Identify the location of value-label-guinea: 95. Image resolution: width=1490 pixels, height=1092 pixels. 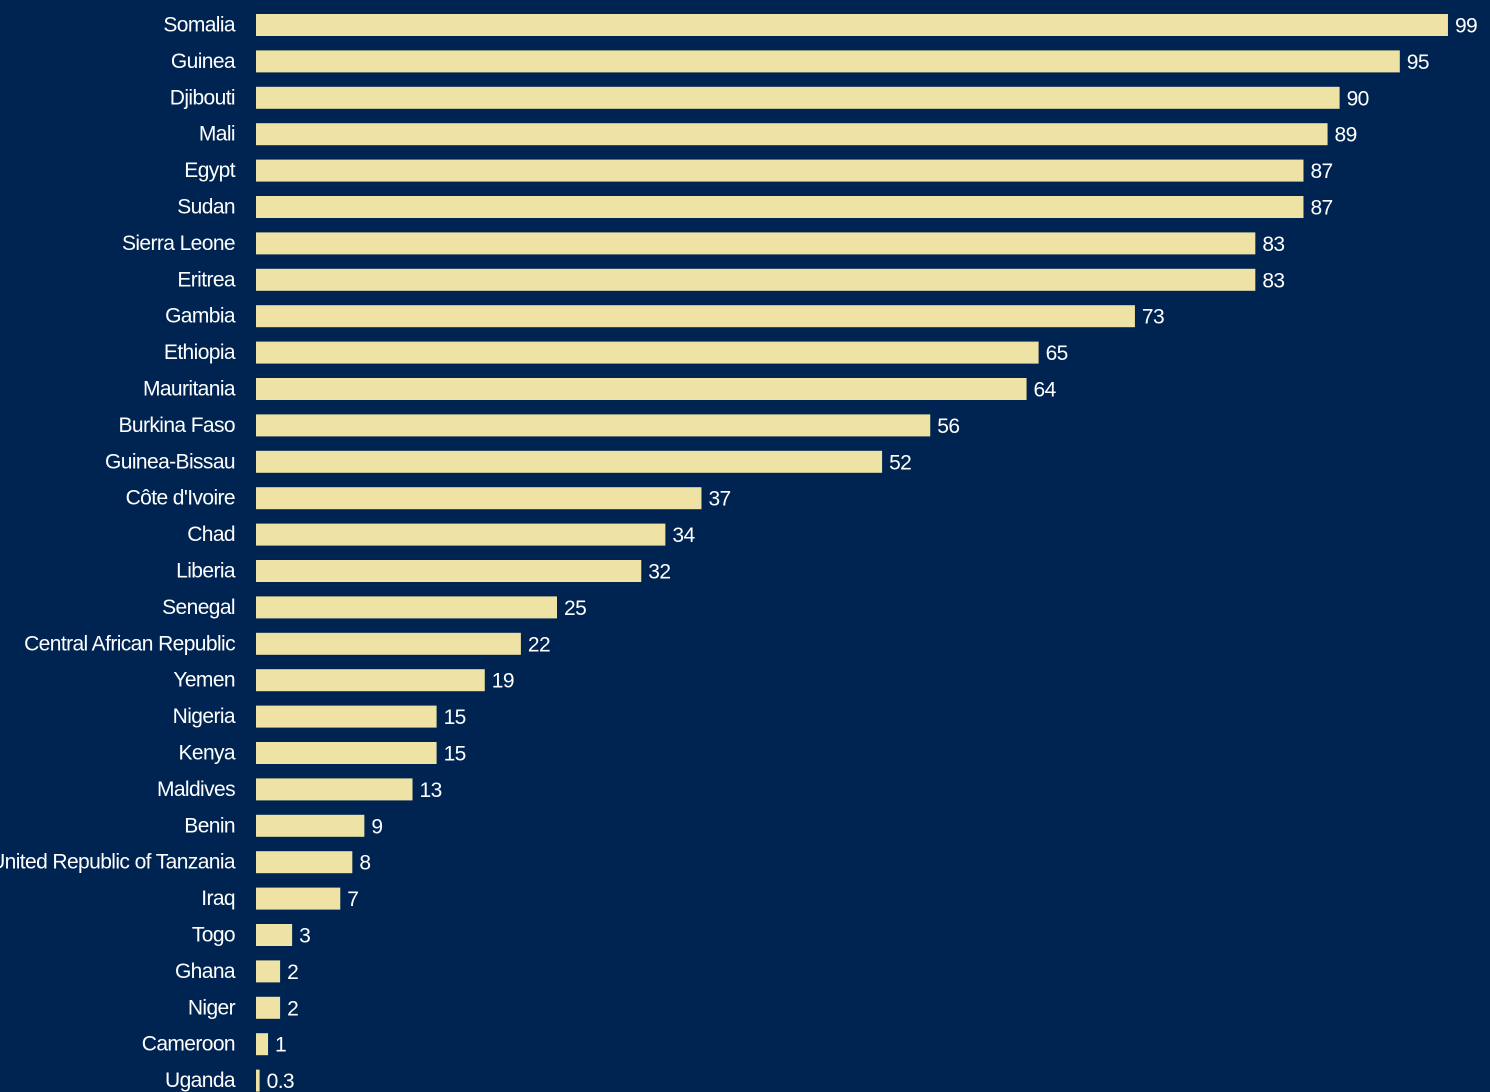
(1418, 62).